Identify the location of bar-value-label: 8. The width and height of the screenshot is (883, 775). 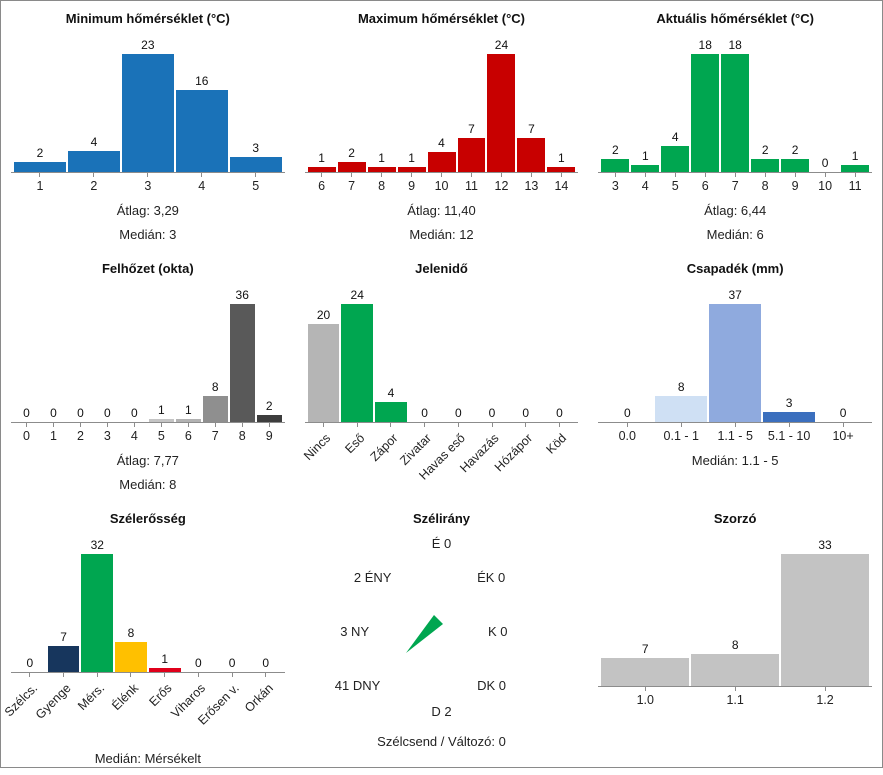
(681, 386).